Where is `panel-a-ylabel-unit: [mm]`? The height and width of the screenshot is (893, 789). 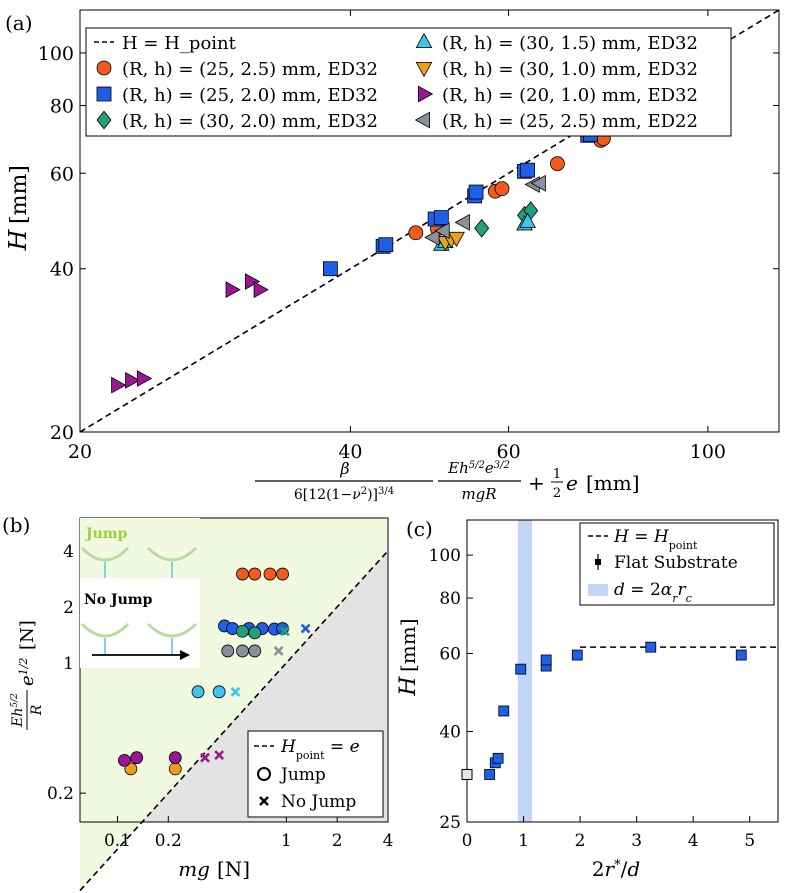
panel-a-ylabel-unit: [mm] is located at coordinates (19, 194).